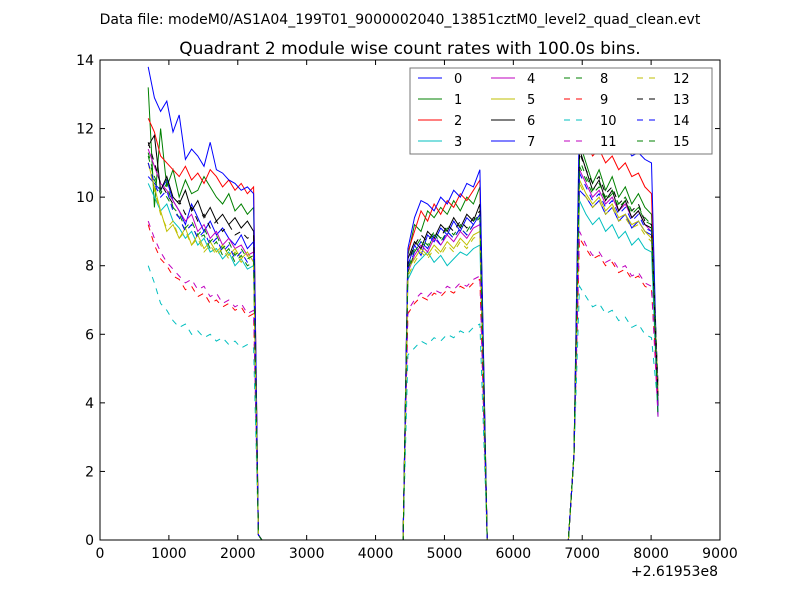 This screenshot has height=600, width=800. I want to click on y-tick-label: 10, so click(85, 198).